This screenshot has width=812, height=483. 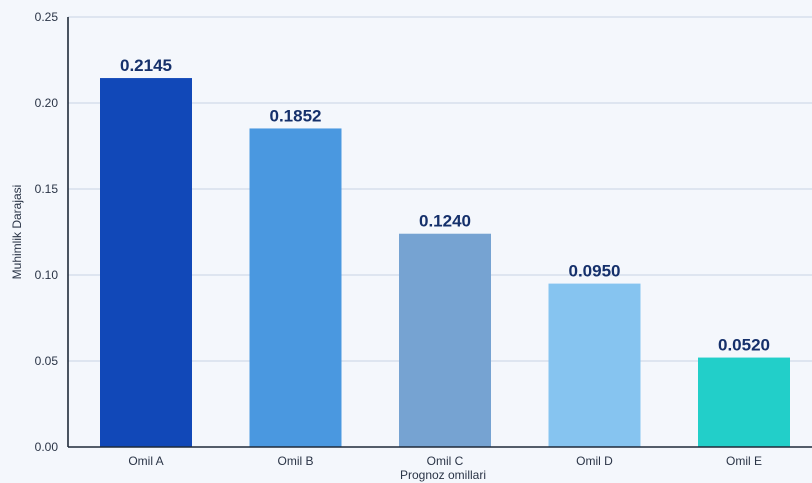 I want to click on x-tick-labels: Omil A Omil B Omil C Omil D Omil E, so click(x=445, y=461).